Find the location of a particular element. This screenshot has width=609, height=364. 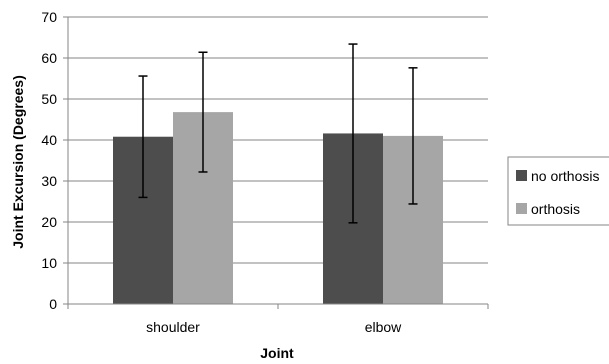

y-tick-label: 50 is located at coordinates (49, 99).